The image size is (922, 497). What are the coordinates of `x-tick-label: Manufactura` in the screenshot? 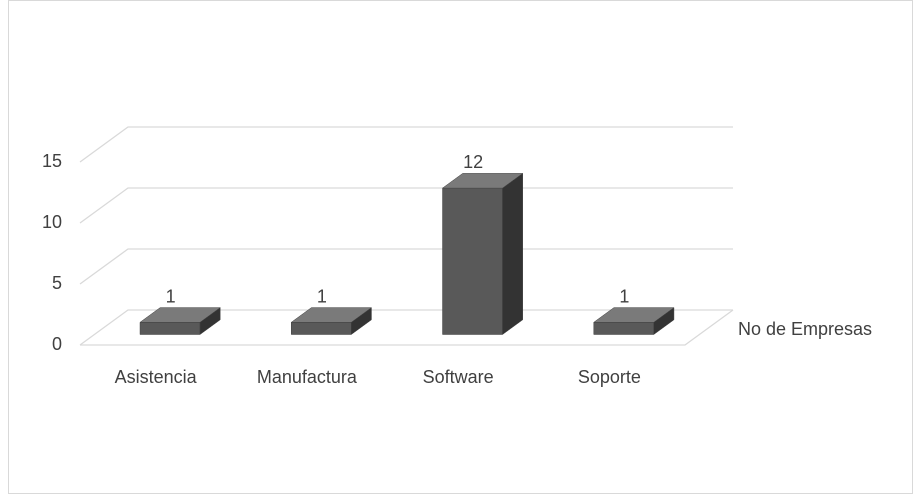 It's located at (307, 377).